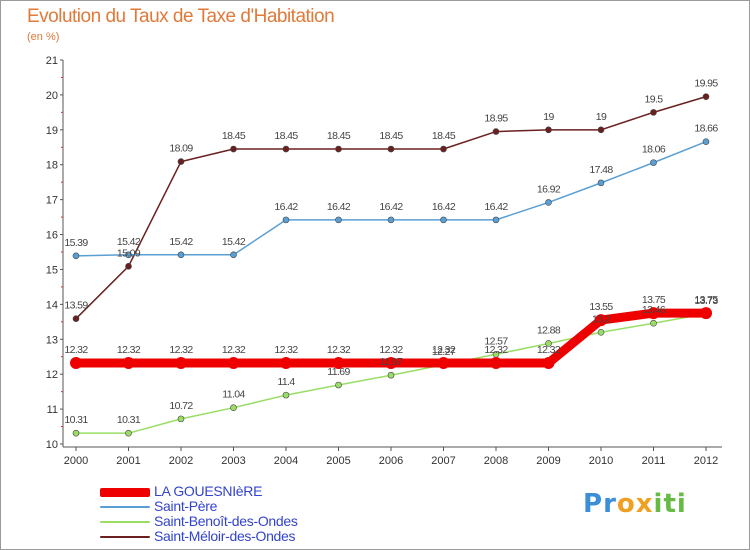 Image resolution: width=750 pixels, height=550 pixels. I want to click on data-label: 15.39, so click(76, 243).